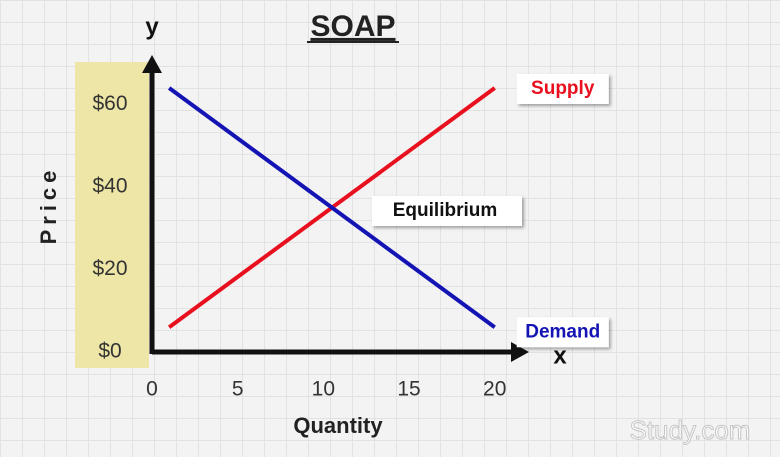  What do you see at coordinates (560, 355) in the screenshot?
I see `x-axis-letter: x` at bounding box center [560, 355].